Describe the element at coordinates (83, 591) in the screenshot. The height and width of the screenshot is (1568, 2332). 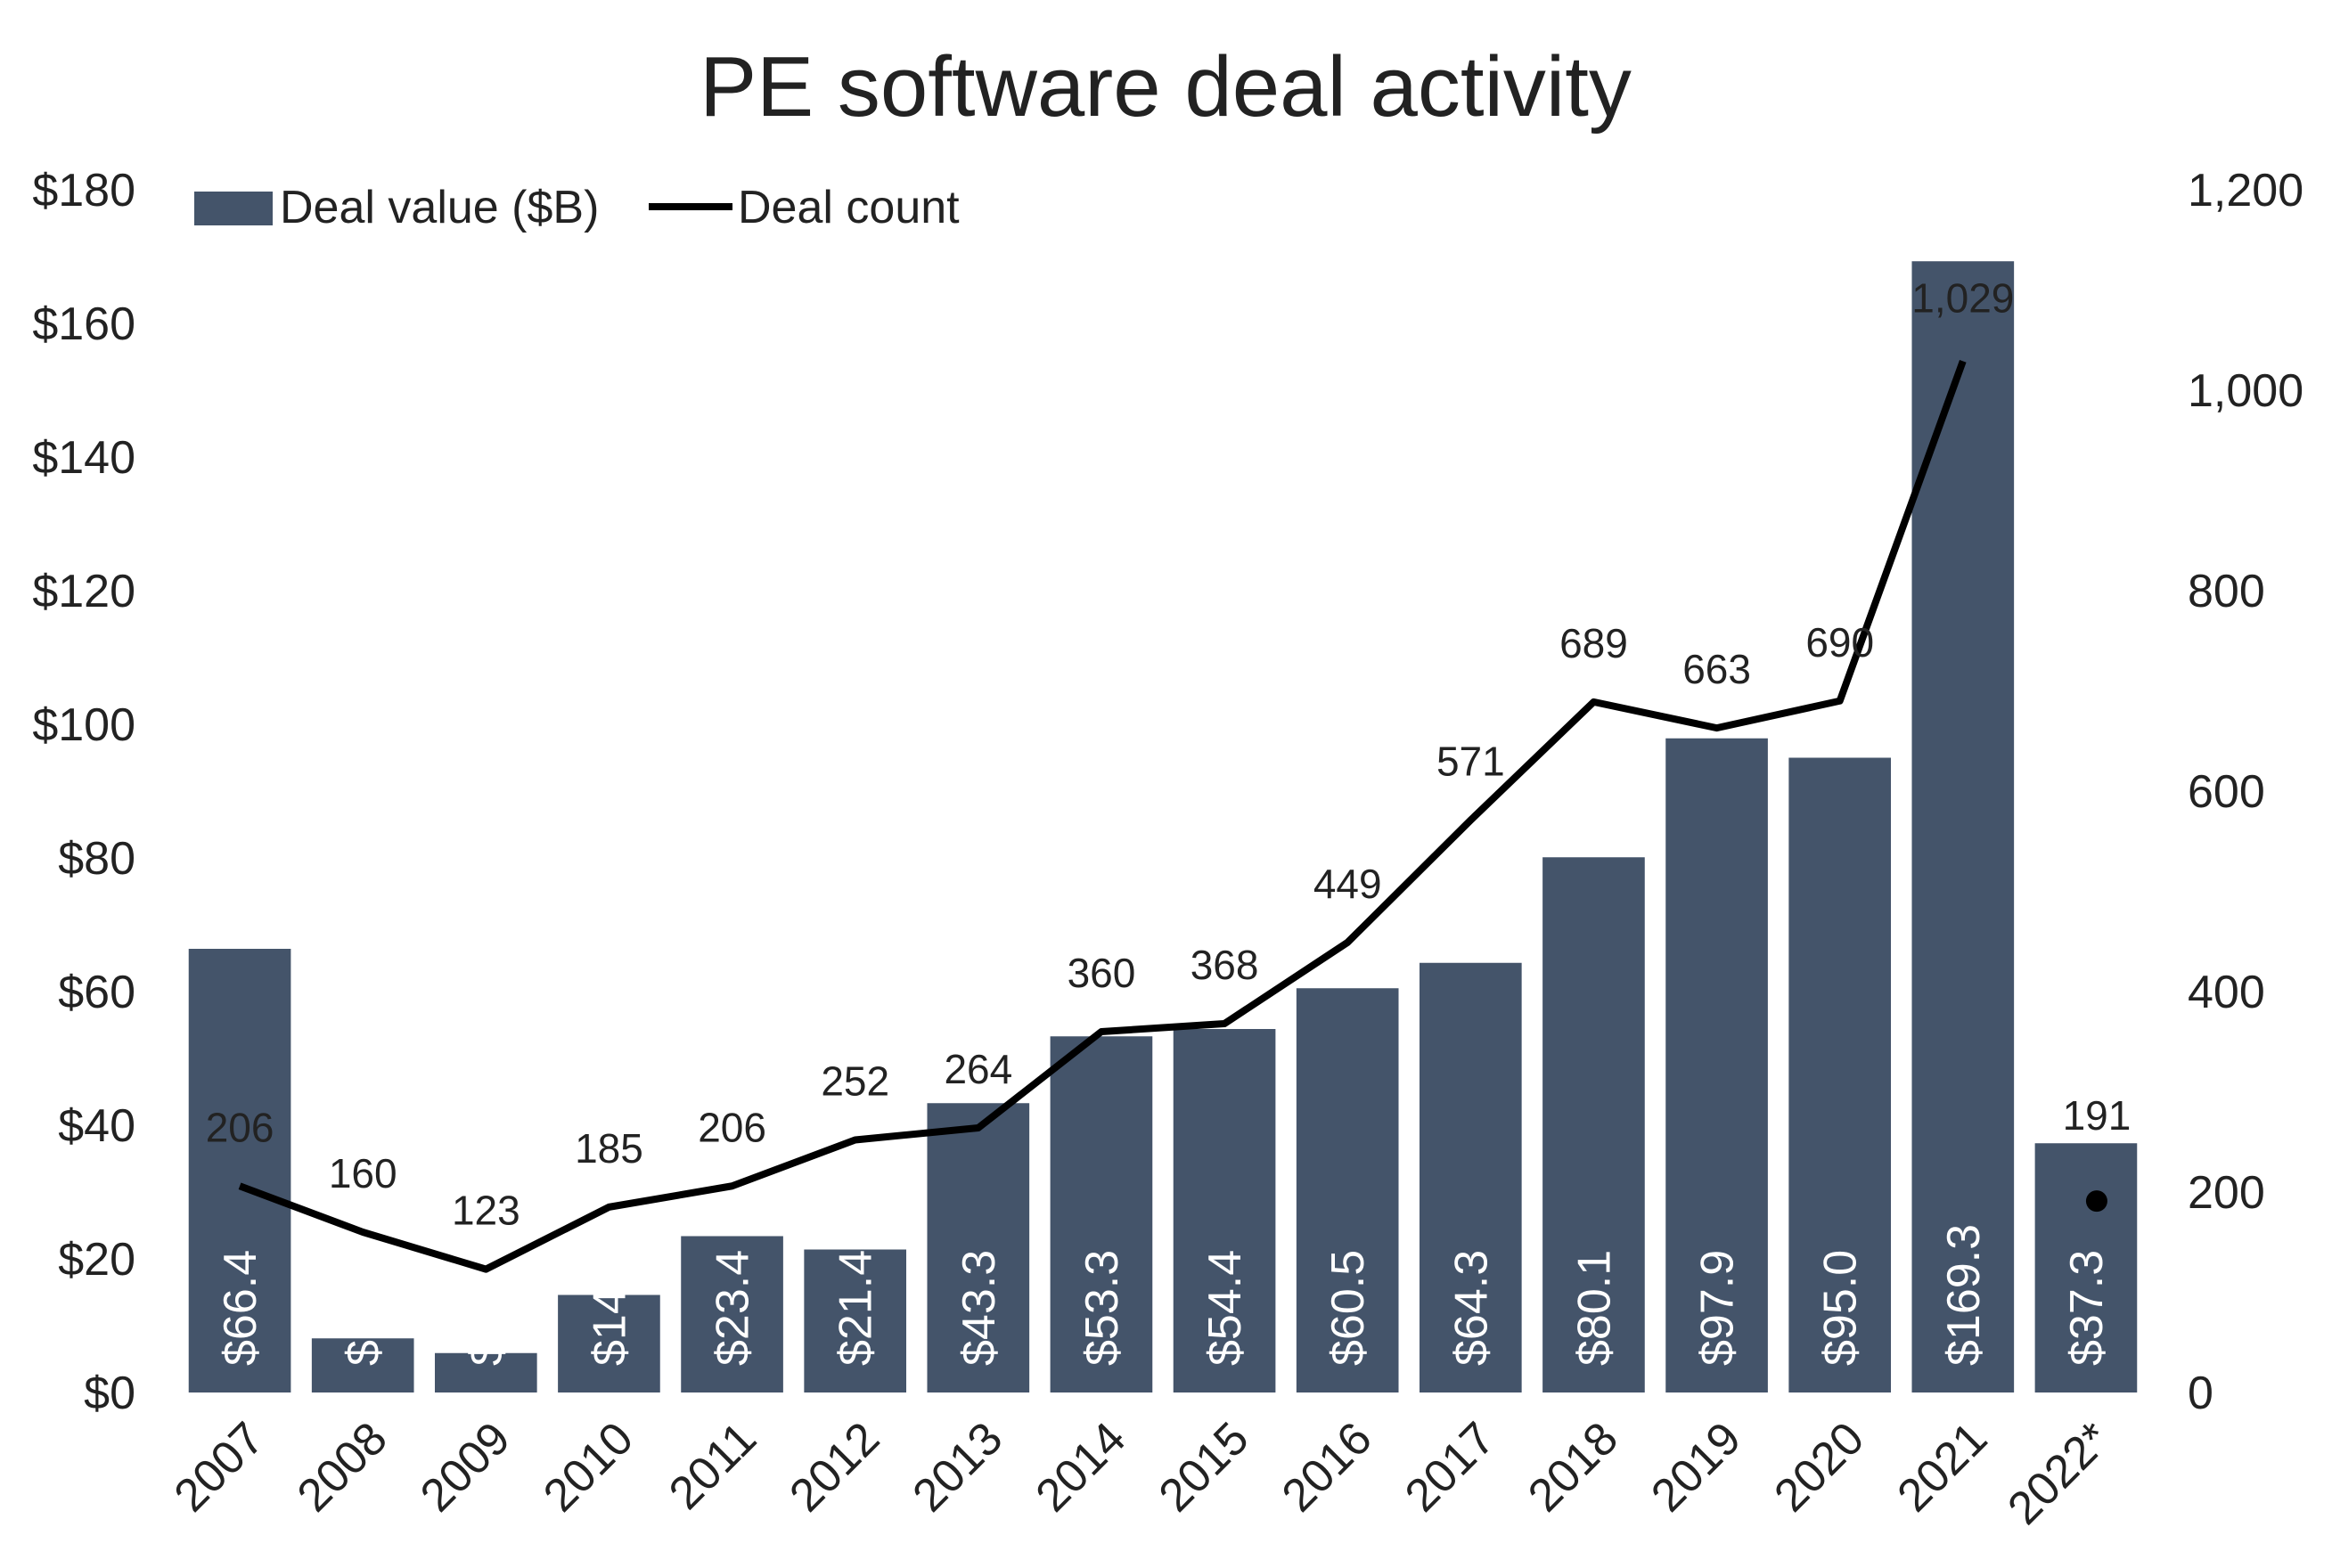
I see `left-tick-label: $120` at that location.